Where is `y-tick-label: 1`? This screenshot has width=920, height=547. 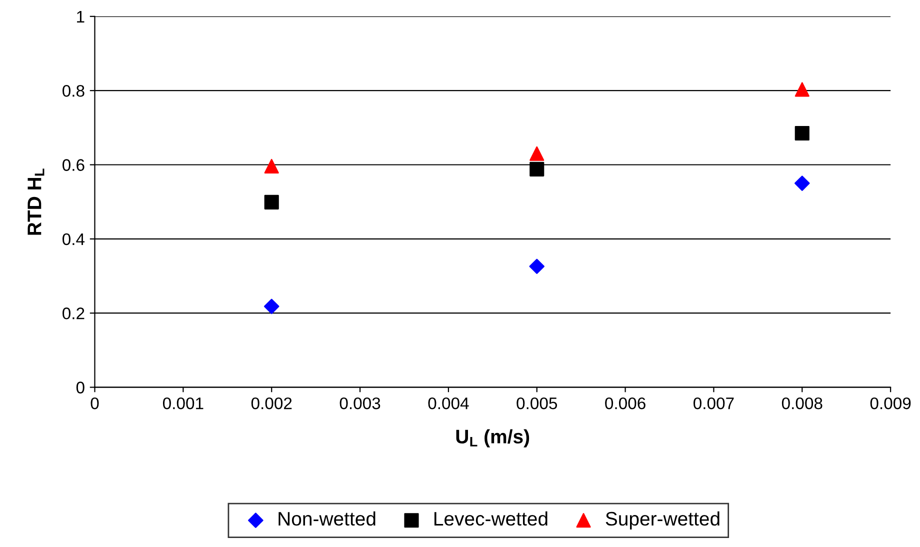 y-tick-label: 1 is located at coordinates (80, 16).